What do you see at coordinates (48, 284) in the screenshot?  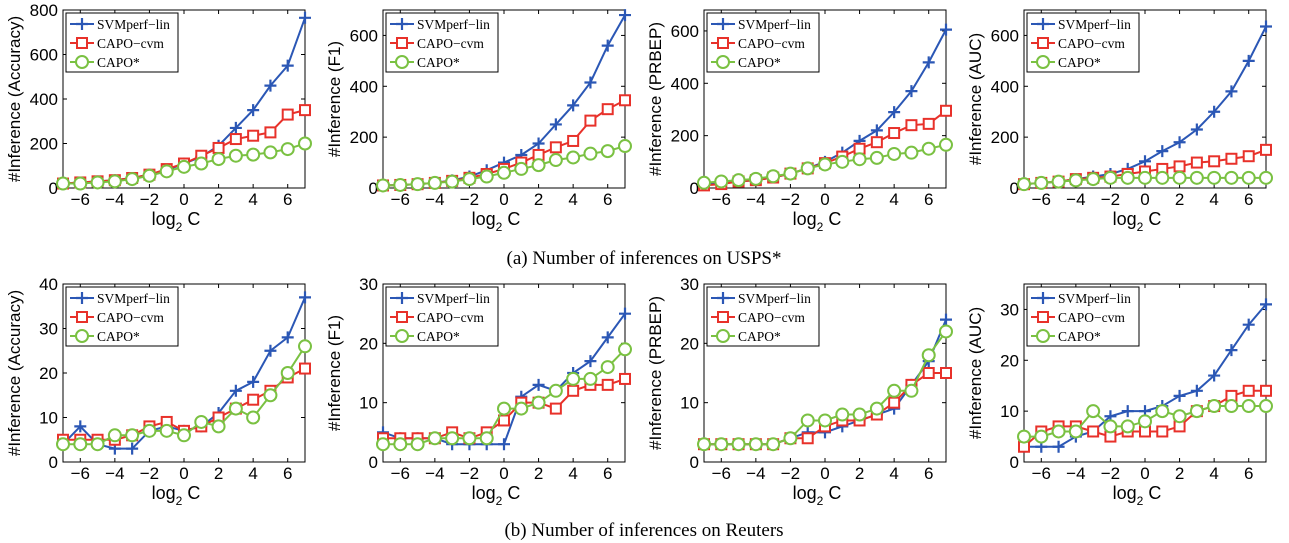 I see `y-tick-label: 40` at bounding box center [48, 284].